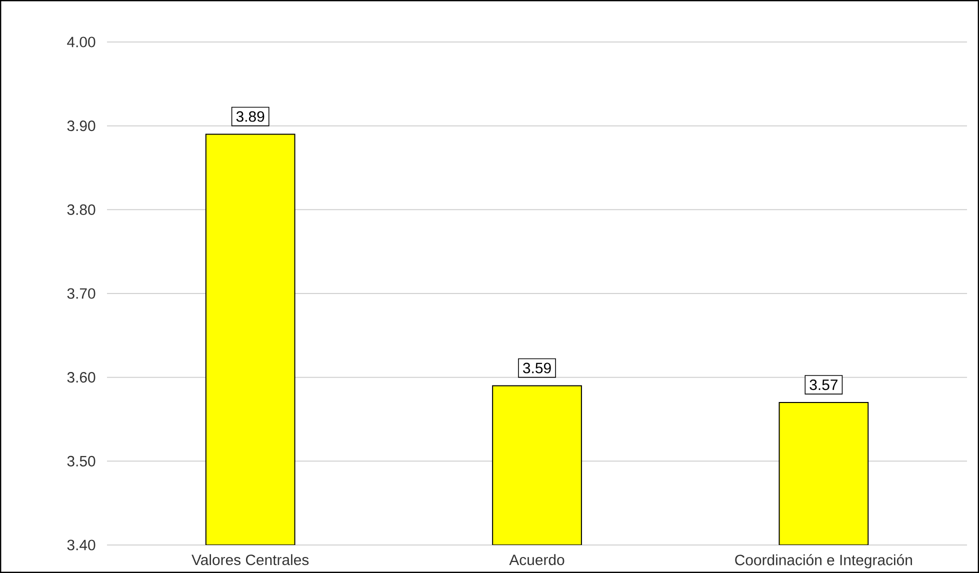 Image resolution: width=979 pixels, height=573 pixels. Describe the element at coordinates (537, 368) in the screenshot. I see `data-label: 3.59` at that location.